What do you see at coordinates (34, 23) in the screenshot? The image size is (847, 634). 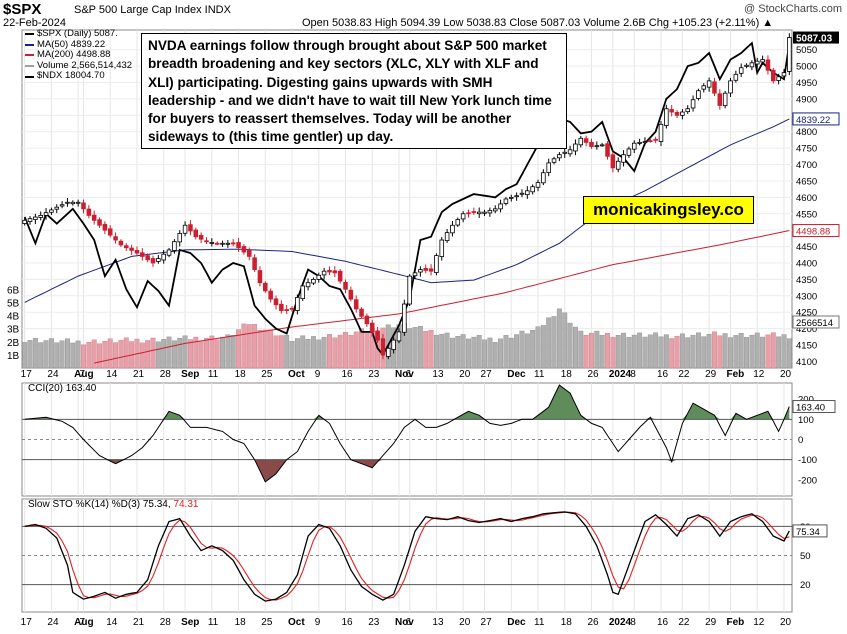 I see `chart-date: 22-Feb-2024` at bounding box center [34, 23].